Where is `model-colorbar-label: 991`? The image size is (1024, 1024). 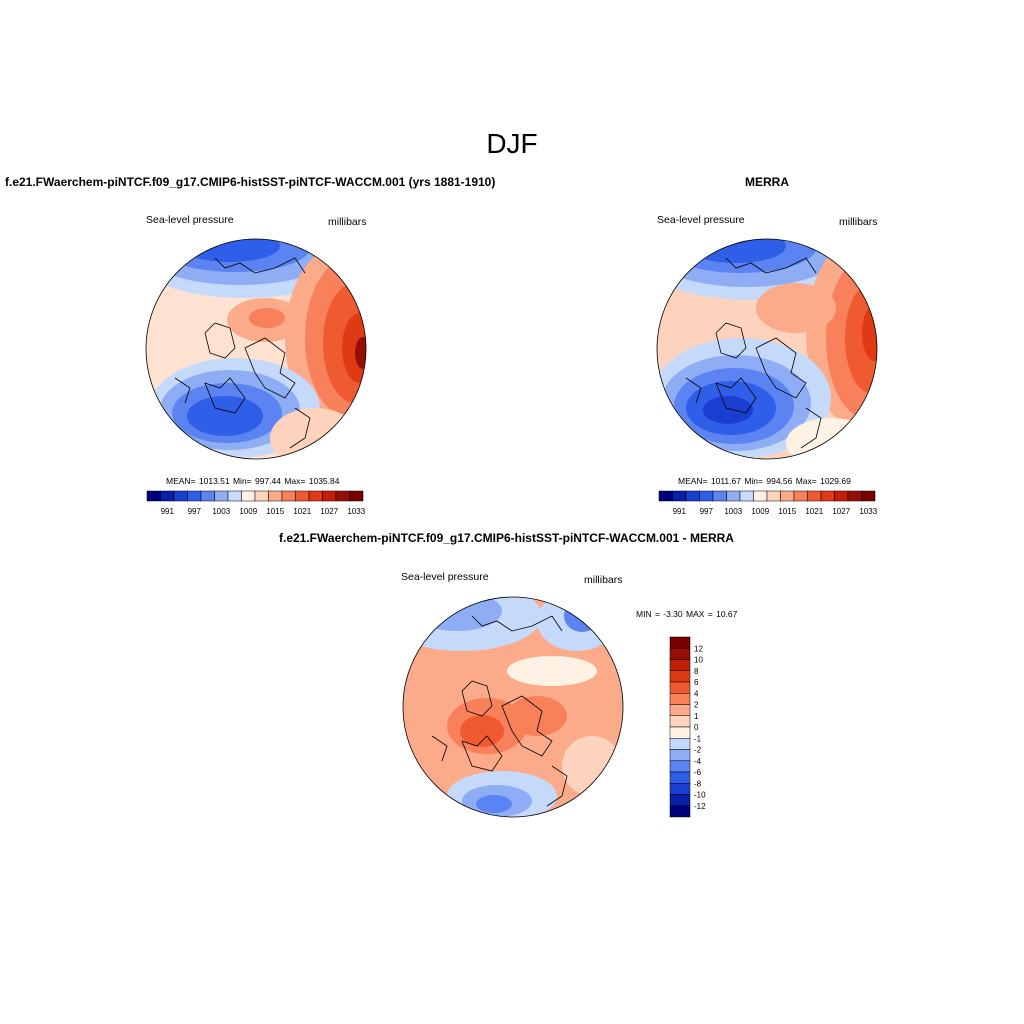
model-colorbar-label: 991 is located at coordinates (168, 511).